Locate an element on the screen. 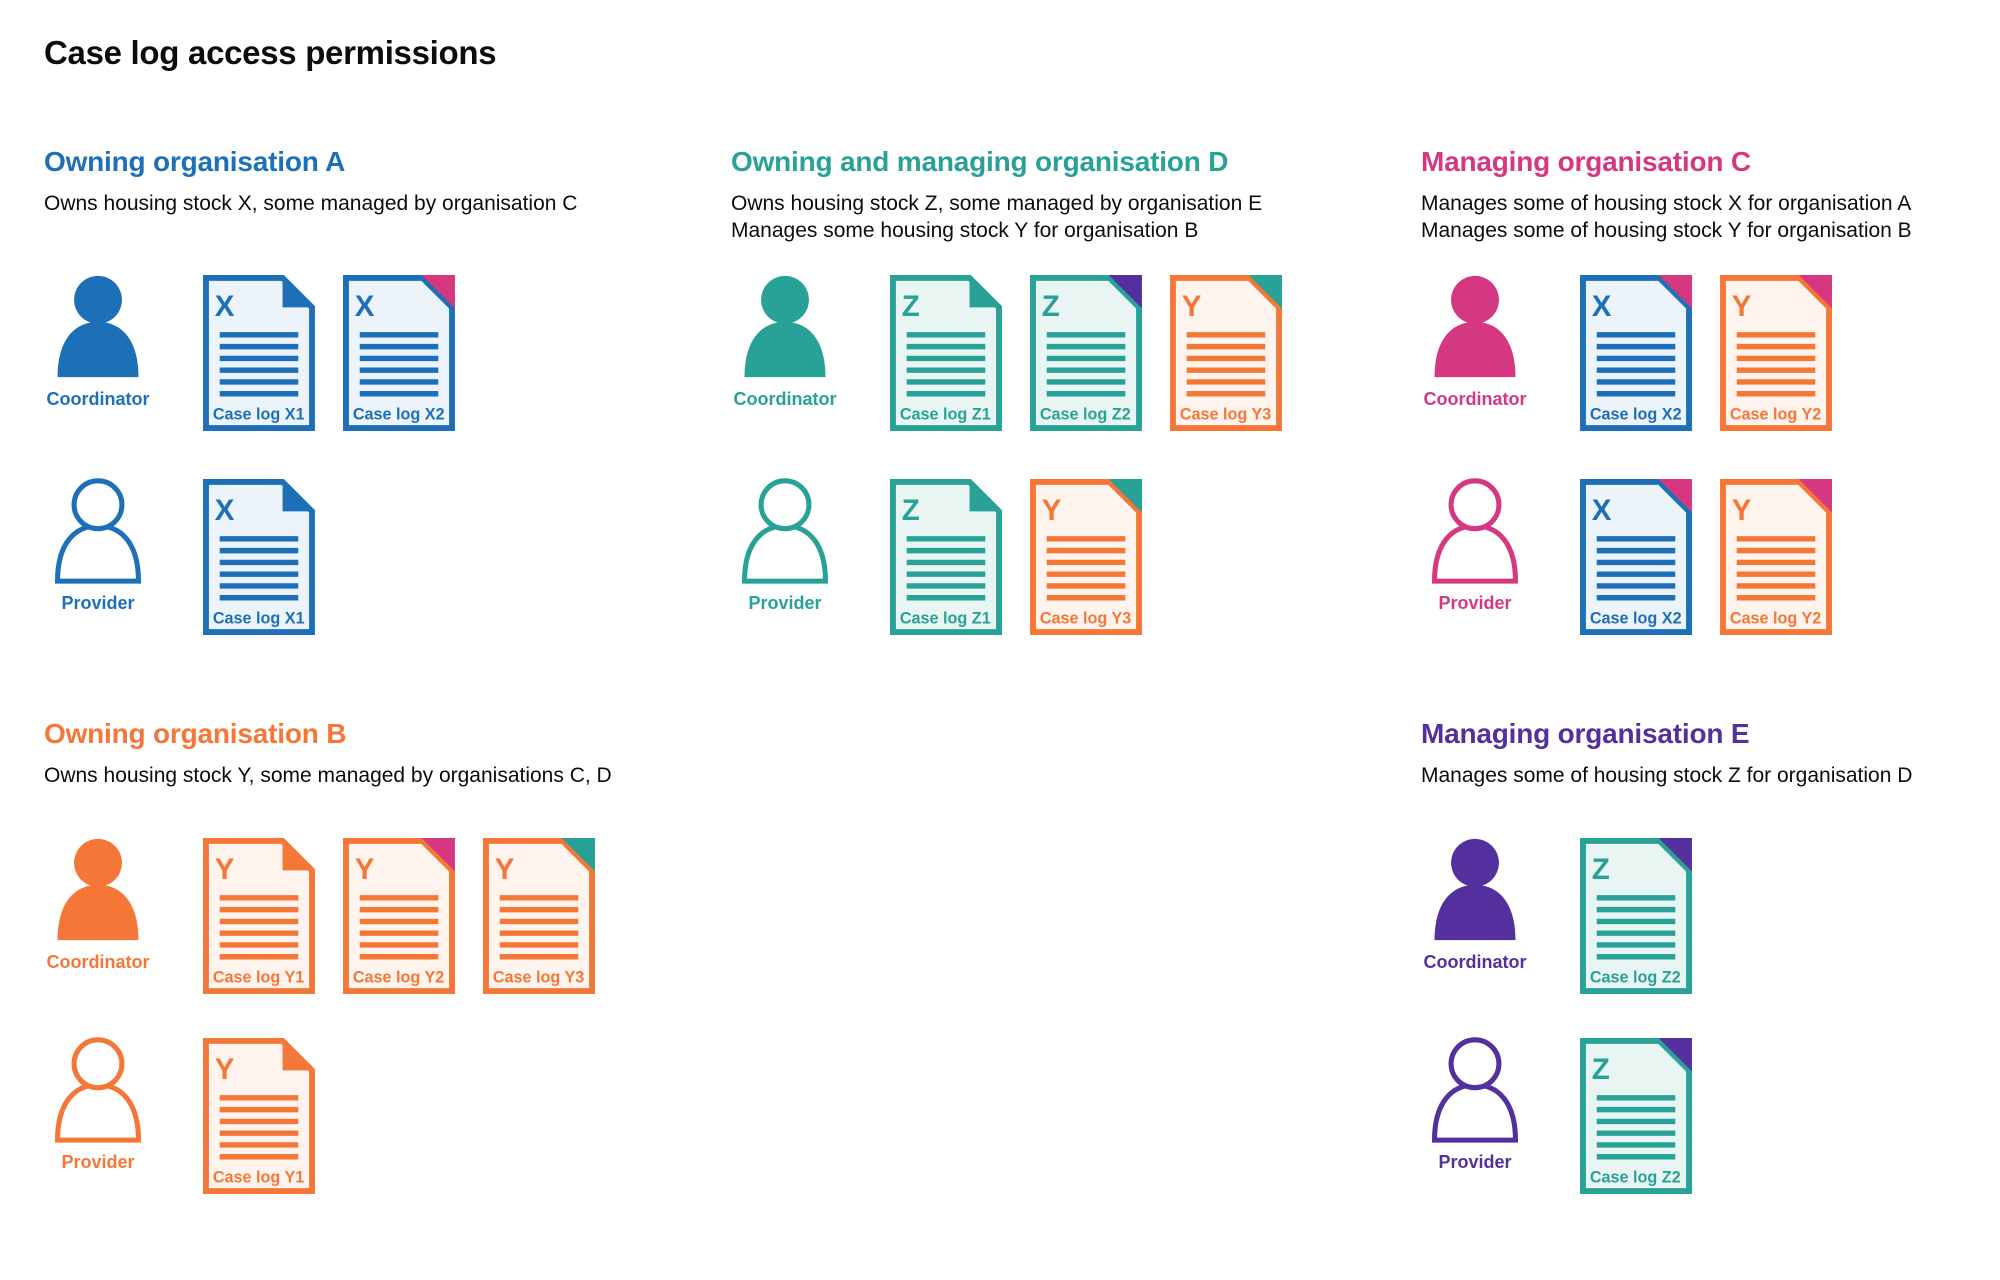 This screenshot has height=1280, width=2000. case-log-documents: Y Case log Y1 is located at coordinates (259, 1116).